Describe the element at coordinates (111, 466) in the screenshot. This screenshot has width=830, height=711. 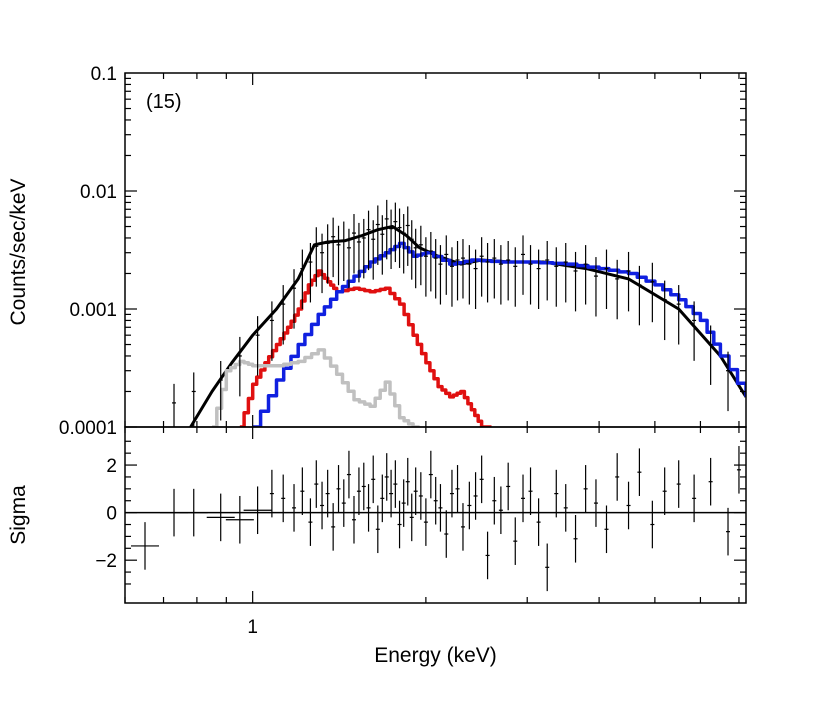
I see `y-tick-label-bottom: 2` at that location.